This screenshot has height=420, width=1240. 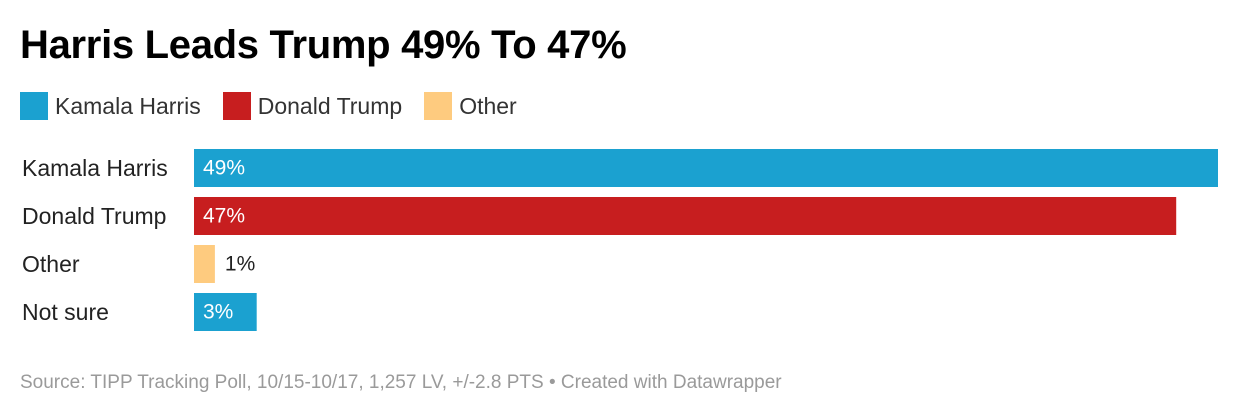 What do you see at coordinates (488, 106) in the screenshot?
I see `legend-label-other: Other` at bounding box center [488, 106].